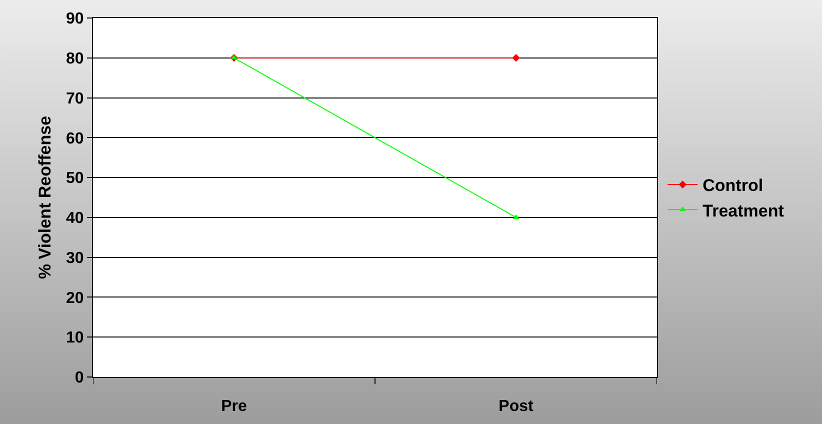 The image size is (822, 424). Describe the element at coordinates (75, 139) in the screenshot. I see `y-tick-label: 60` at that location.